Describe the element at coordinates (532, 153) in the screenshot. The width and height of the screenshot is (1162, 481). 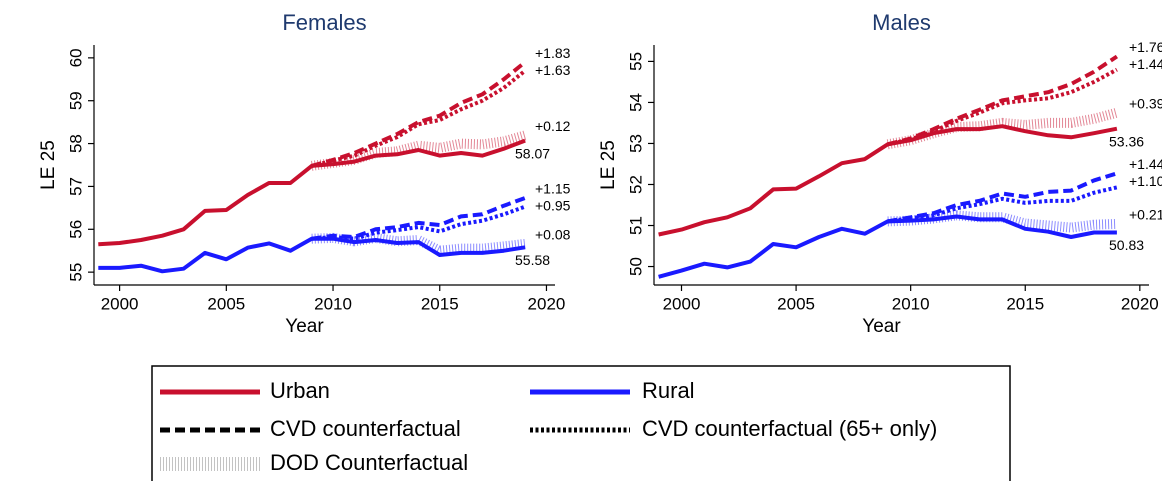
I see `end-value-label: 58.07` at that location.